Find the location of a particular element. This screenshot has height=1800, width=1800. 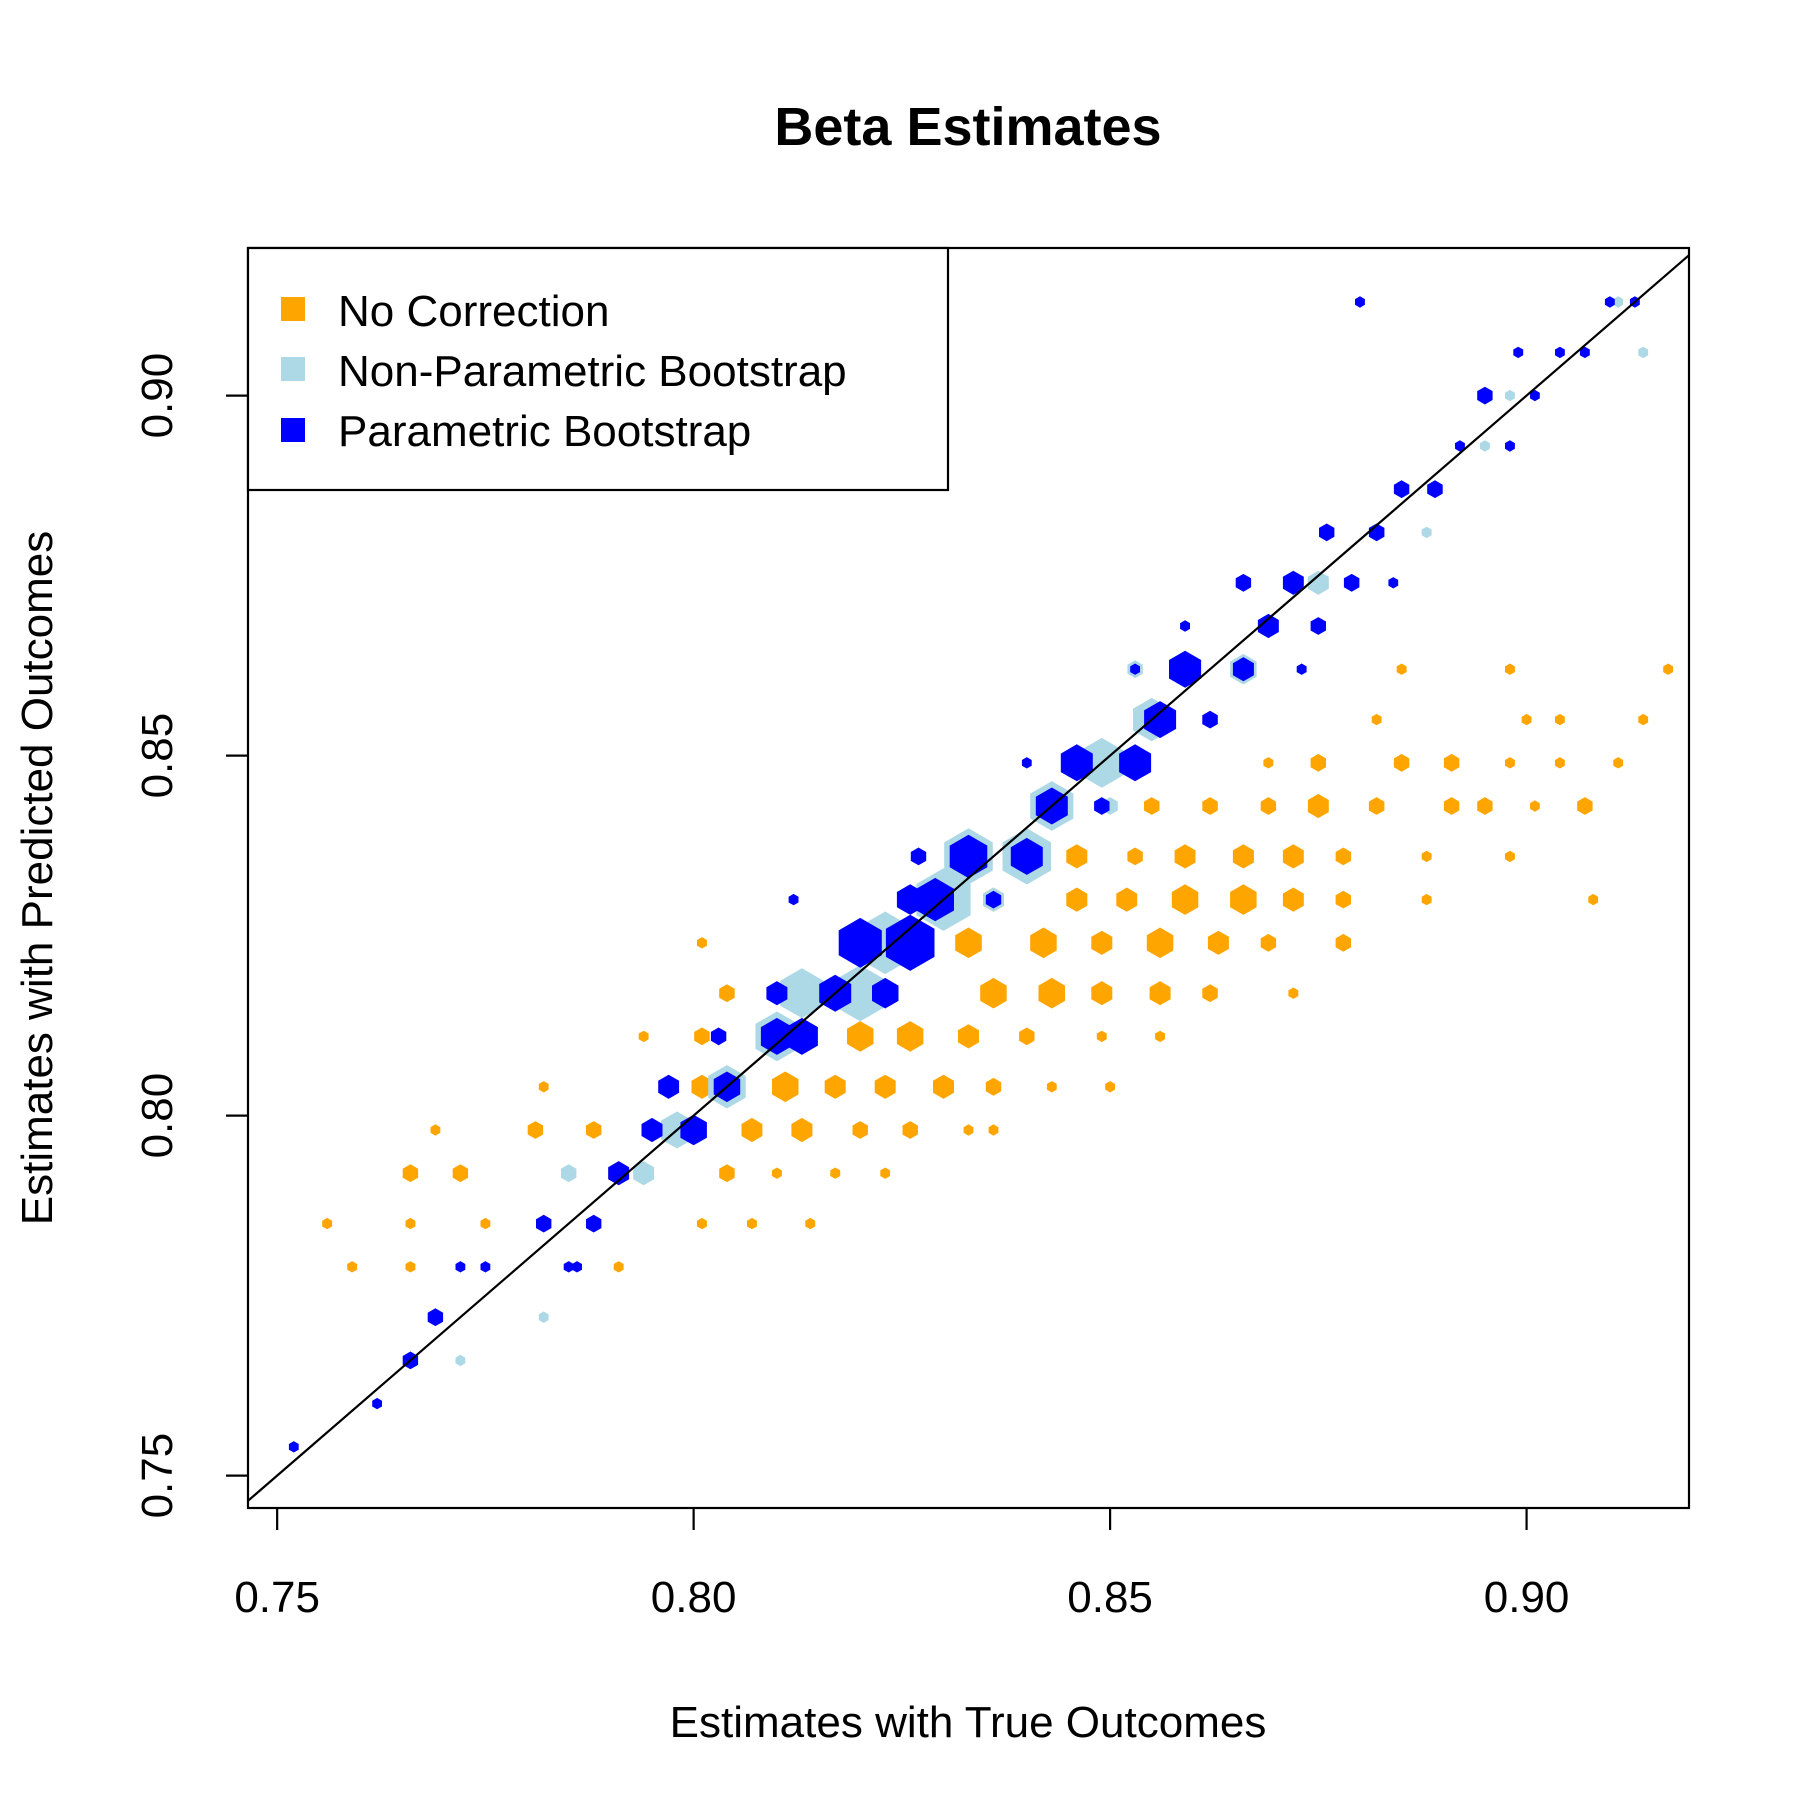

y-tick-label-3: 0.90 is located at coordinates (157, 396).